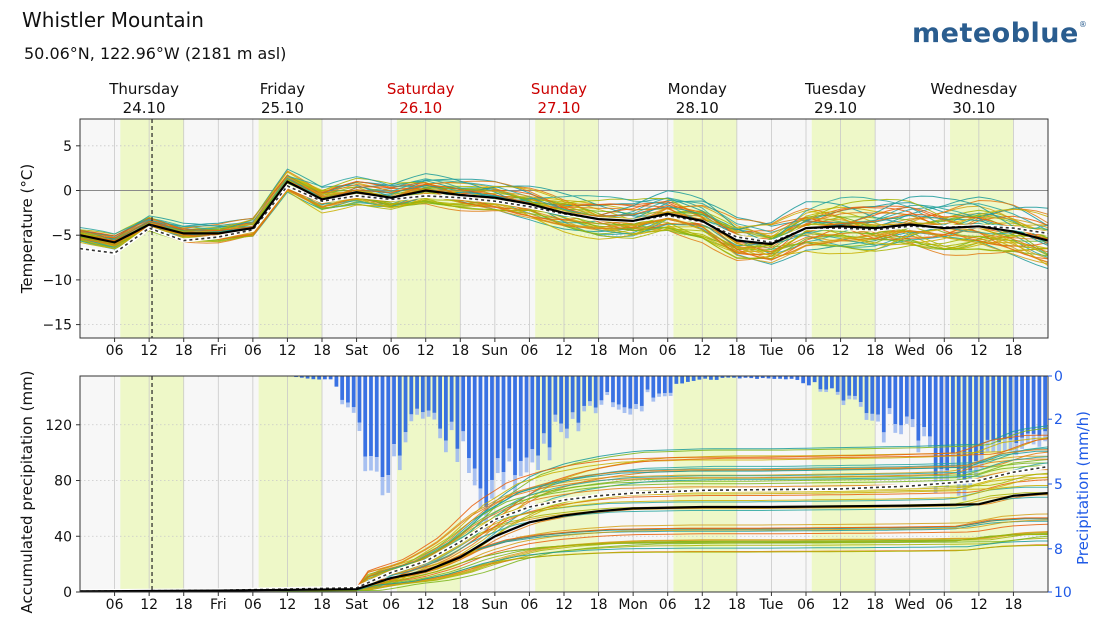 Image resolution: width=1106 pixels, height=628 pixels. I want to click on temp-xtick-label: 06, so click(530, 351).